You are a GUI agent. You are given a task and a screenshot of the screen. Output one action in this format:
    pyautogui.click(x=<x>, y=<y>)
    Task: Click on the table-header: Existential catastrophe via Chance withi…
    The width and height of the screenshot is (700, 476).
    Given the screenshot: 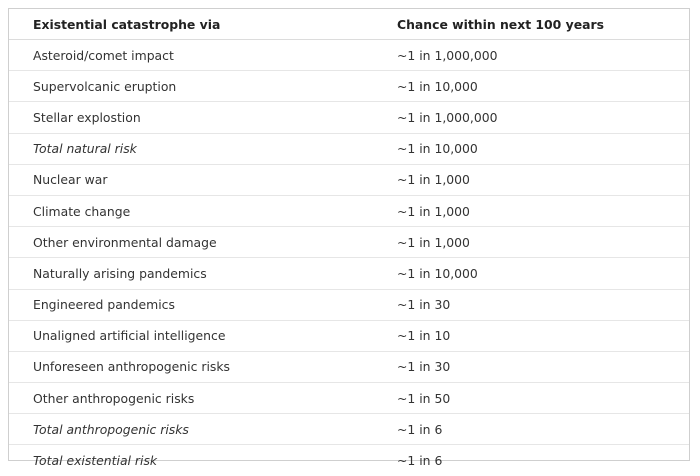 What is the action you would take?
    pyautogui.click(x=349, y=24)
    